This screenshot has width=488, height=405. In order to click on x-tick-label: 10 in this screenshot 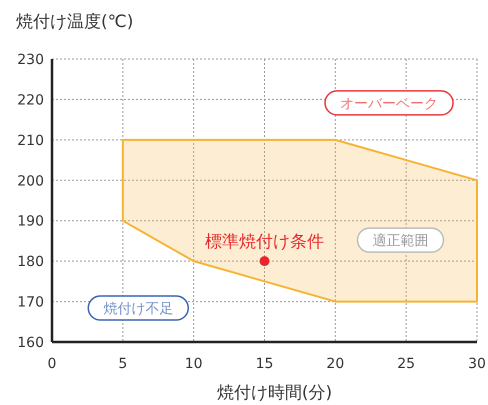, I will do `click(193, 364)`.